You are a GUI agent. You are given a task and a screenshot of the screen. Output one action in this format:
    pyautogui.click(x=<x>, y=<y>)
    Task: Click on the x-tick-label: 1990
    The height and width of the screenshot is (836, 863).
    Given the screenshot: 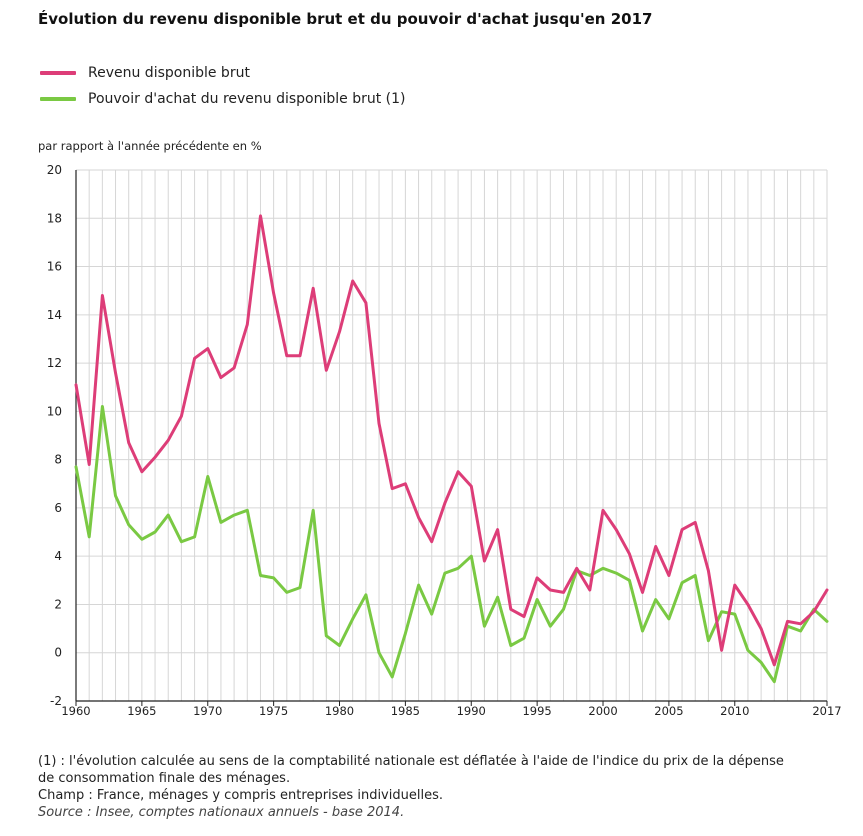 What is the action you would take?
    pyautogui.click(x=471, y=711)
    